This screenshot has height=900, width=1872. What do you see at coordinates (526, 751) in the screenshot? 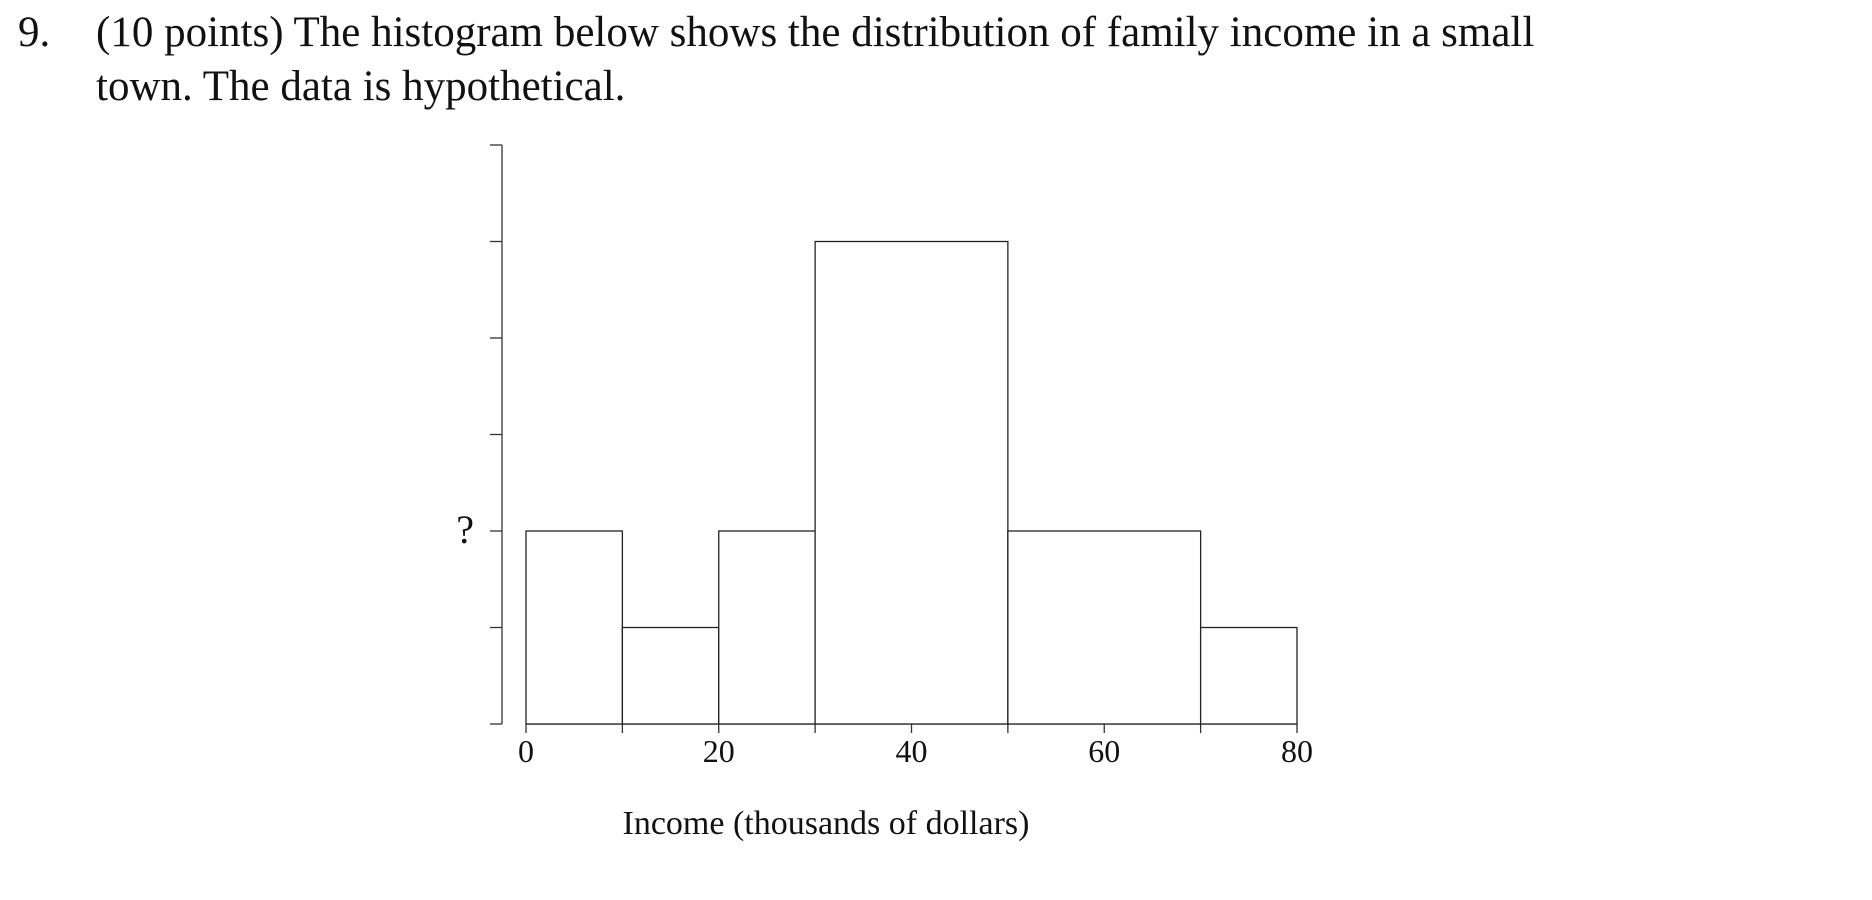
I see `x-tick-label: 0` at bounding box center [526, 751].